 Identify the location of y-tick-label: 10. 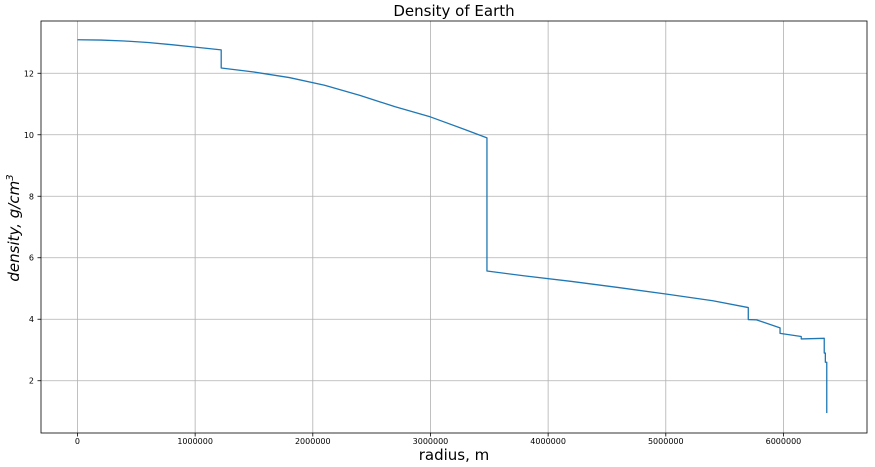
(29, 135).